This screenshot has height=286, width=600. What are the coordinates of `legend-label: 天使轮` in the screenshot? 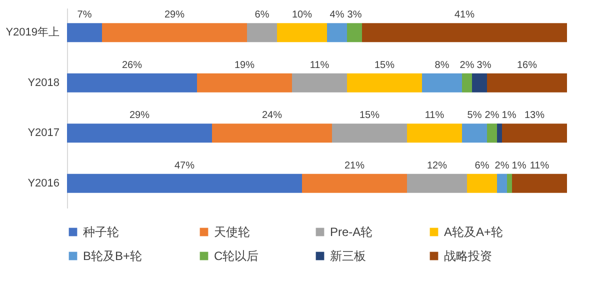 It's located at (232, 232).